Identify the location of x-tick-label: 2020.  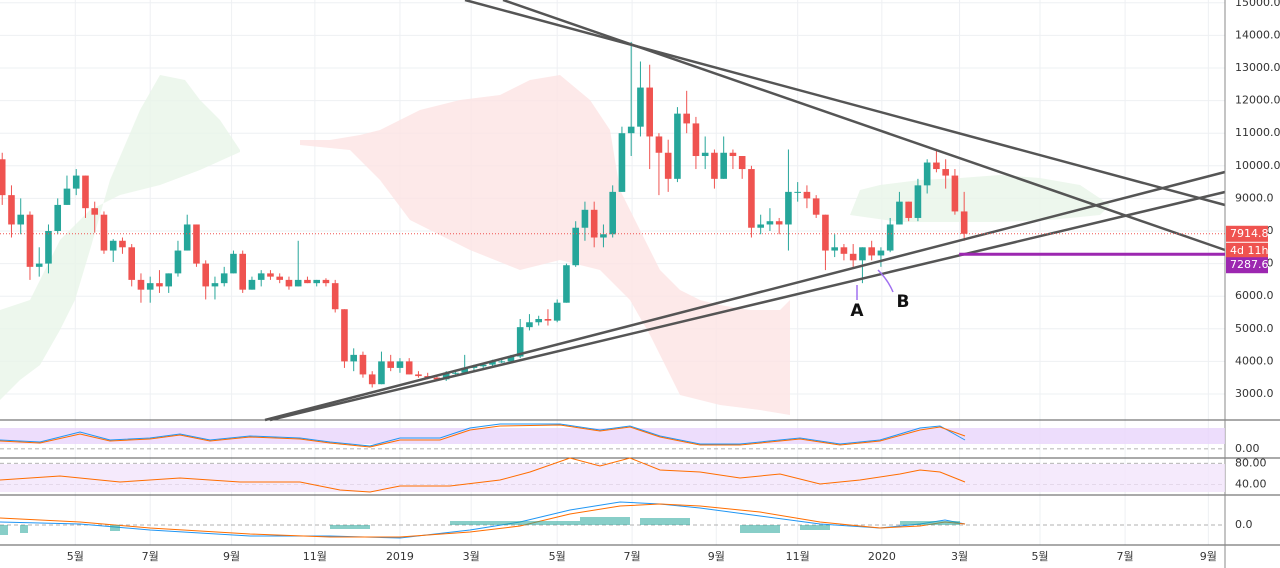
(882, 556).